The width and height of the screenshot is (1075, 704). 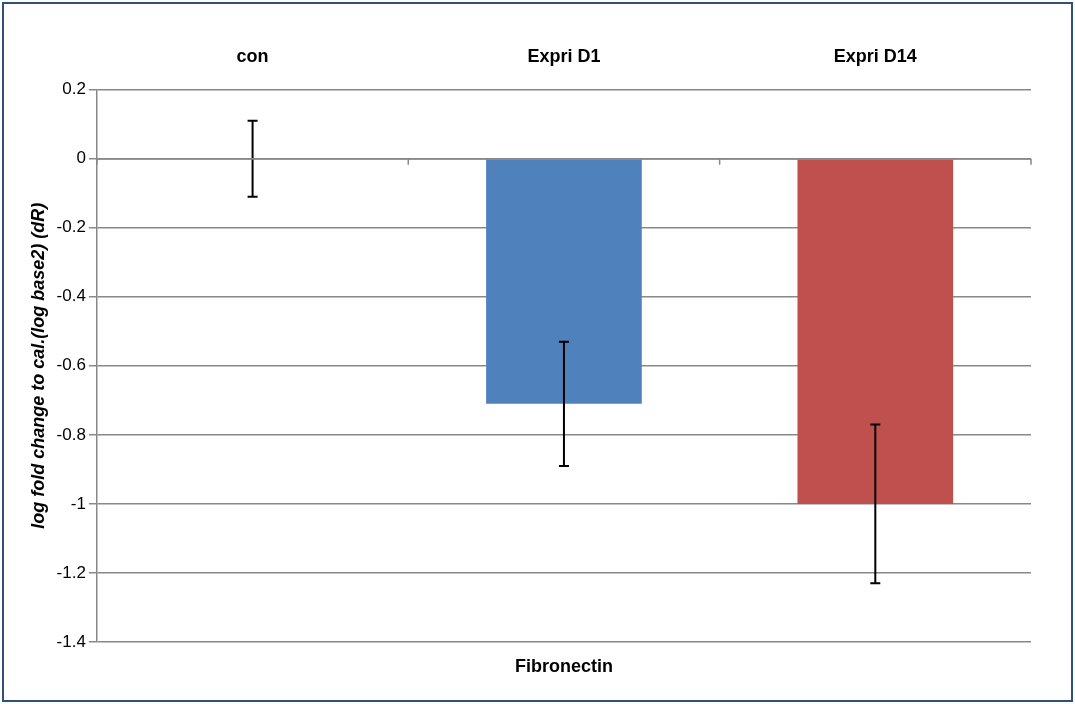 I want to click on y-tick-label: 0.2, so click(x=74, y=89).